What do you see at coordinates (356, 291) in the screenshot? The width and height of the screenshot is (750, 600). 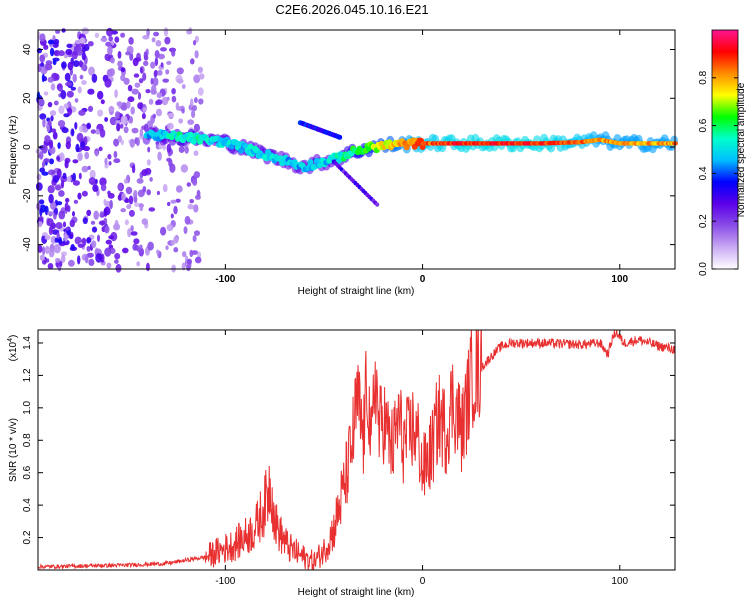 I see `spectrogram-x-label: Height of straight line (km)` at bounding box center [356, 291].